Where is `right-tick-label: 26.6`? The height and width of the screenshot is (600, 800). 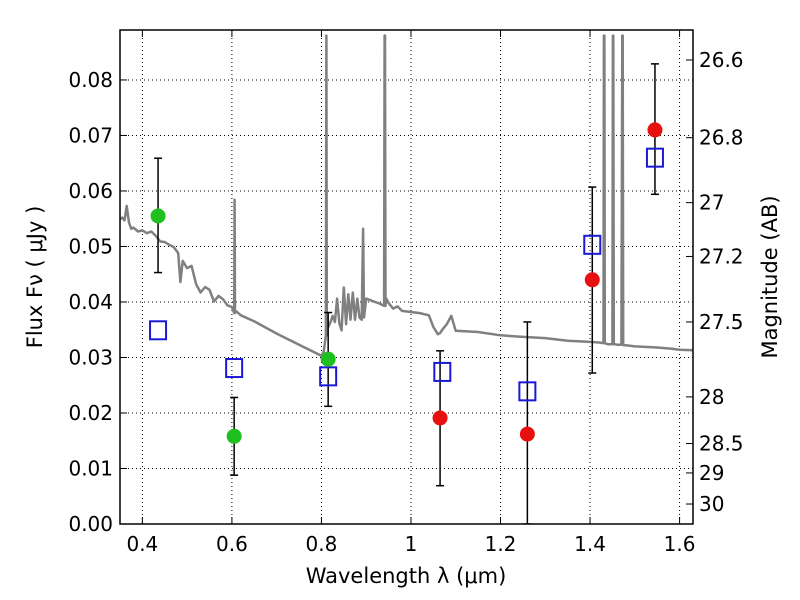
right-tick-label: 26.6 is located at coordinates (721, 60).